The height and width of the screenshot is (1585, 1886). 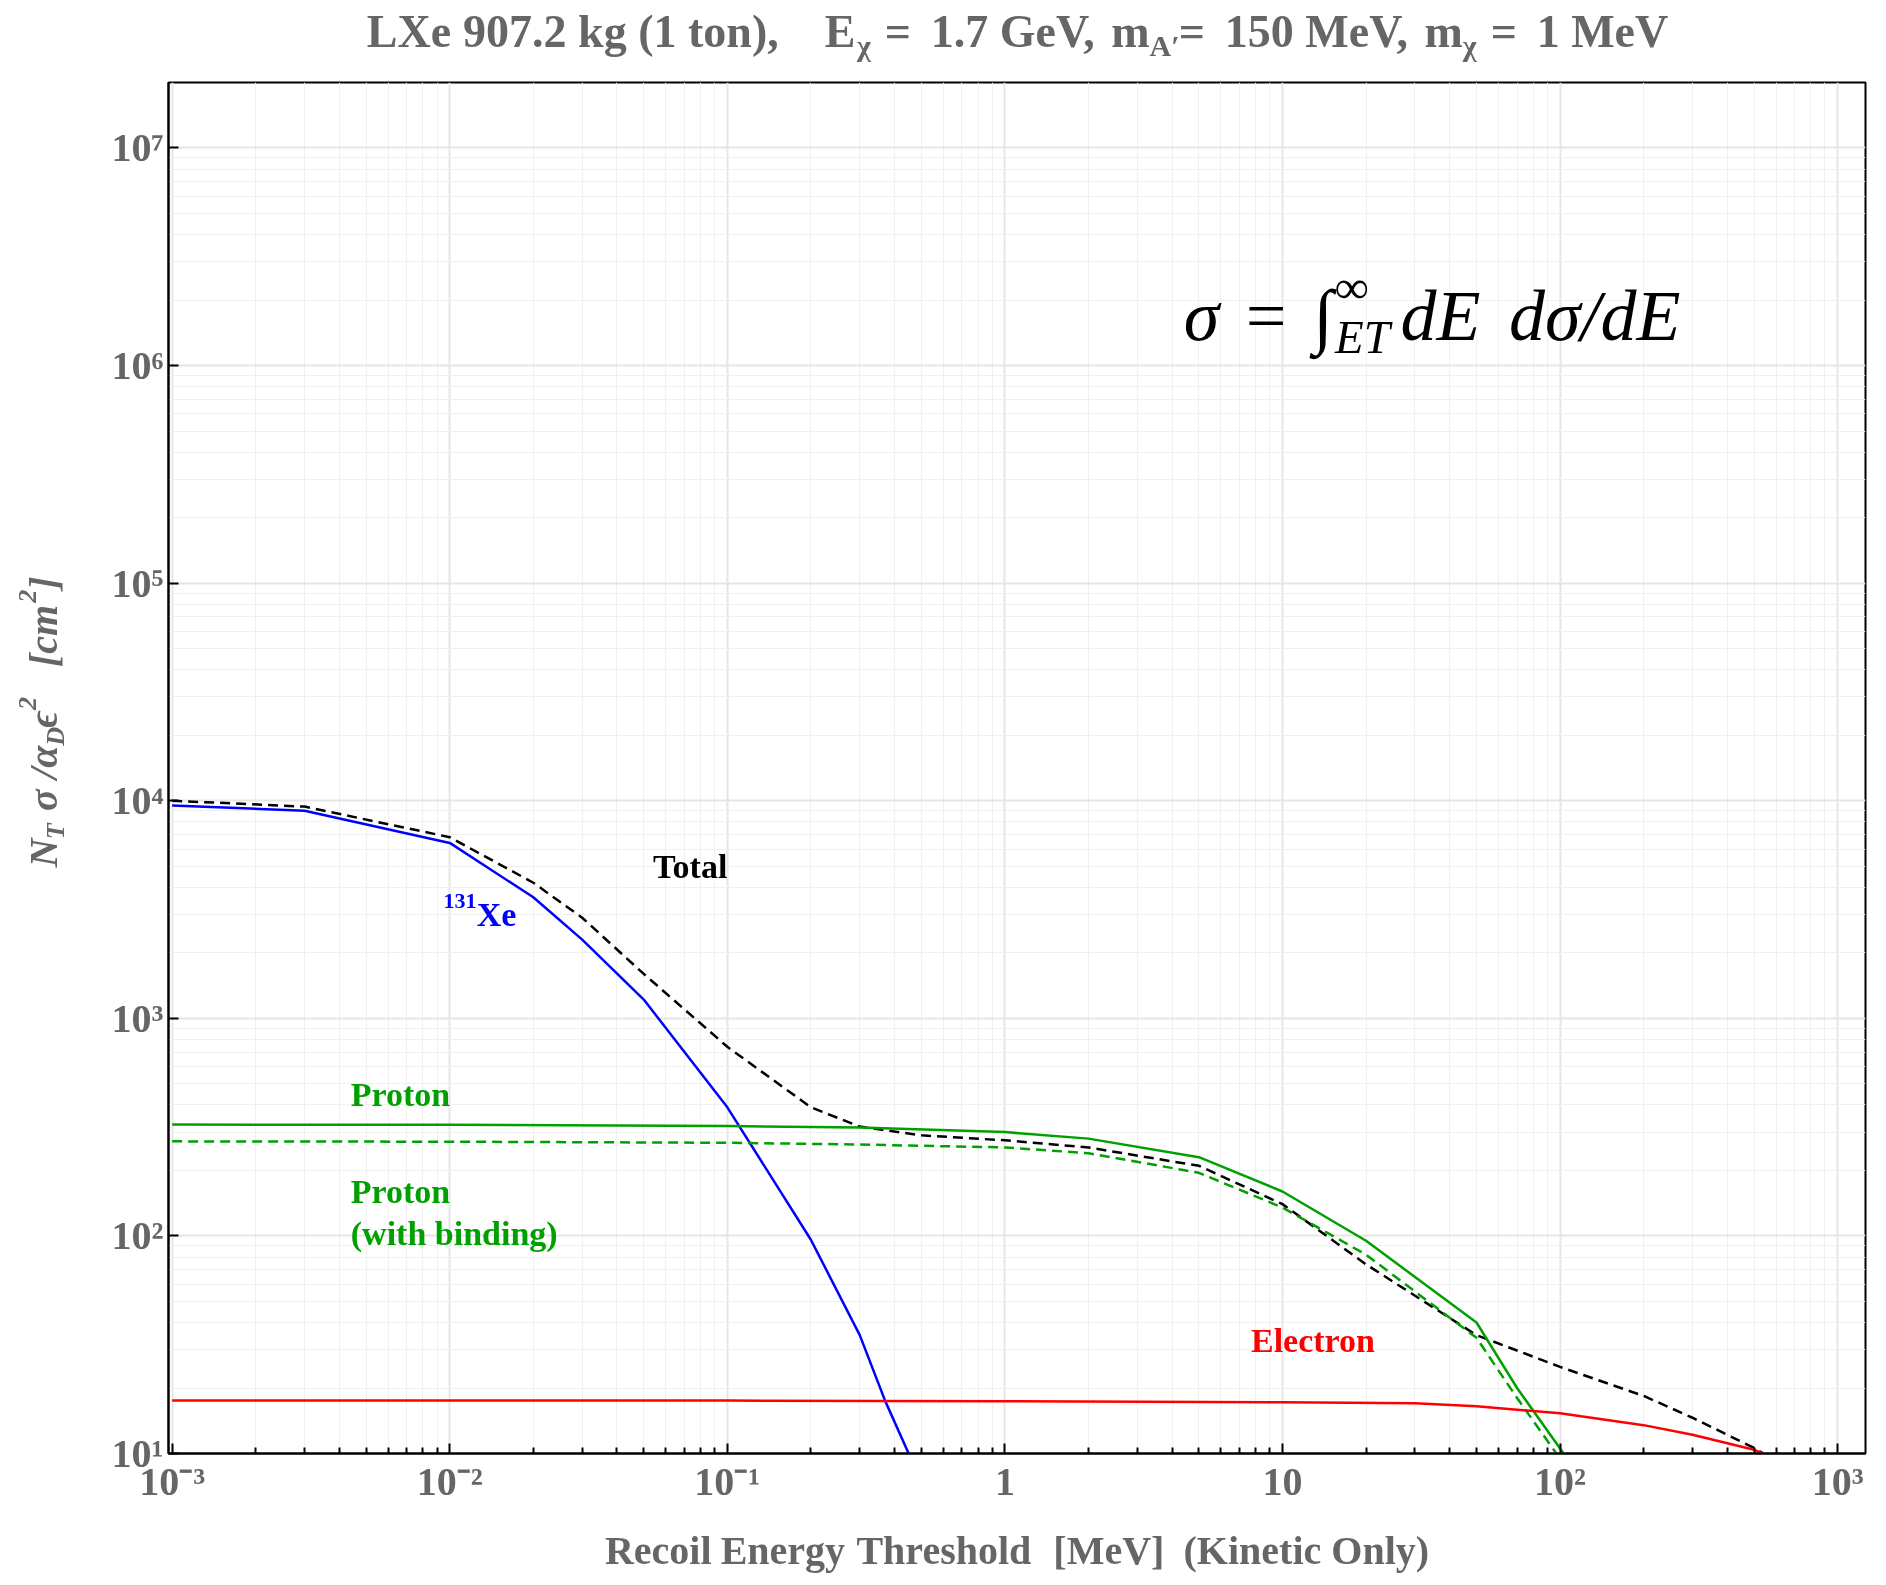 I want to click on y-tick-label: 10⁶, so click(x=137, y=366).